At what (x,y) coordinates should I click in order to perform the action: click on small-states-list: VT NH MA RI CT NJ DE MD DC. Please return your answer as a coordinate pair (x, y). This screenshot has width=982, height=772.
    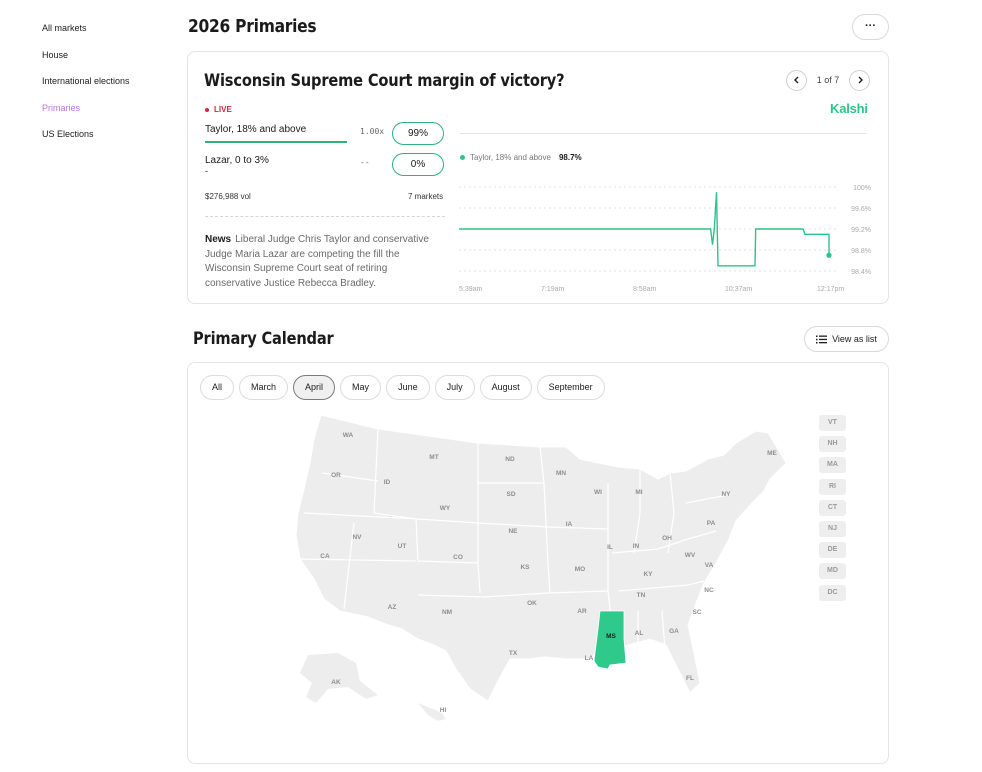
    Looking at the image, I should click on (832, 508).